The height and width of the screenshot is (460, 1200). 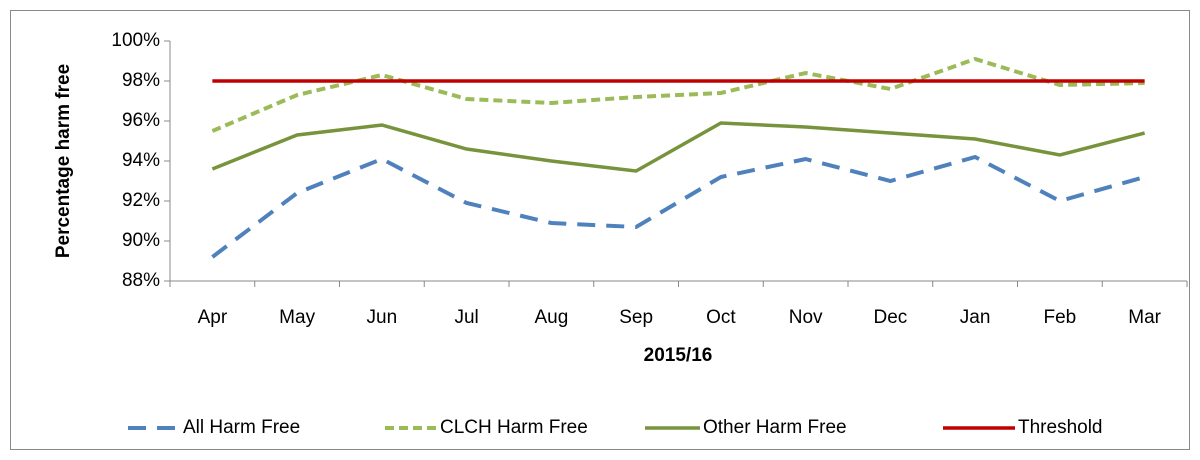 I want to click on y-axis-title: Percentage harm free, so click(x=63, y=161).